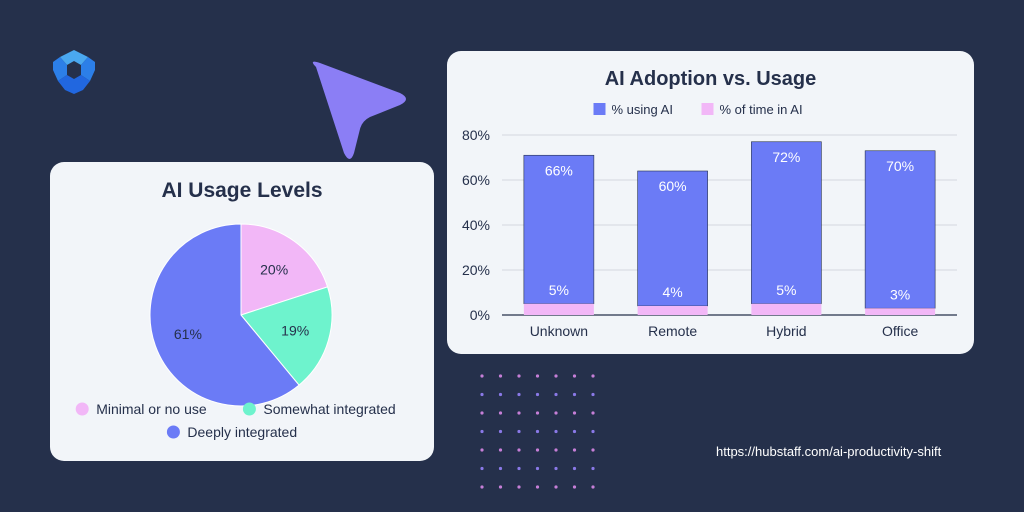  Describe the element at coordinates (359, 110) in the screenshot. I see `triangle-pointer-decor` at that location.